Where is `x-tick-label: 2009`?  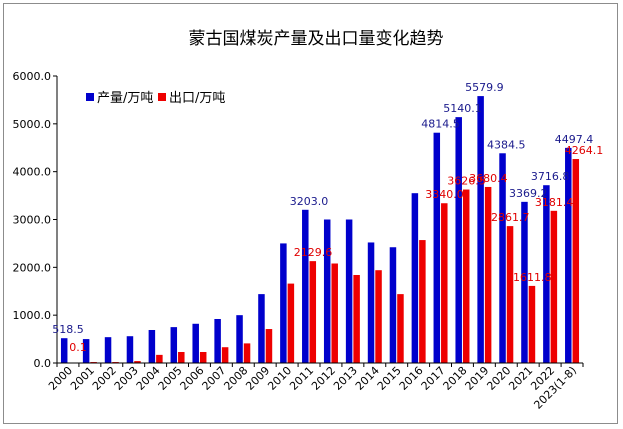
x-tick-label: 2009 is located at coordinates (257, 378).